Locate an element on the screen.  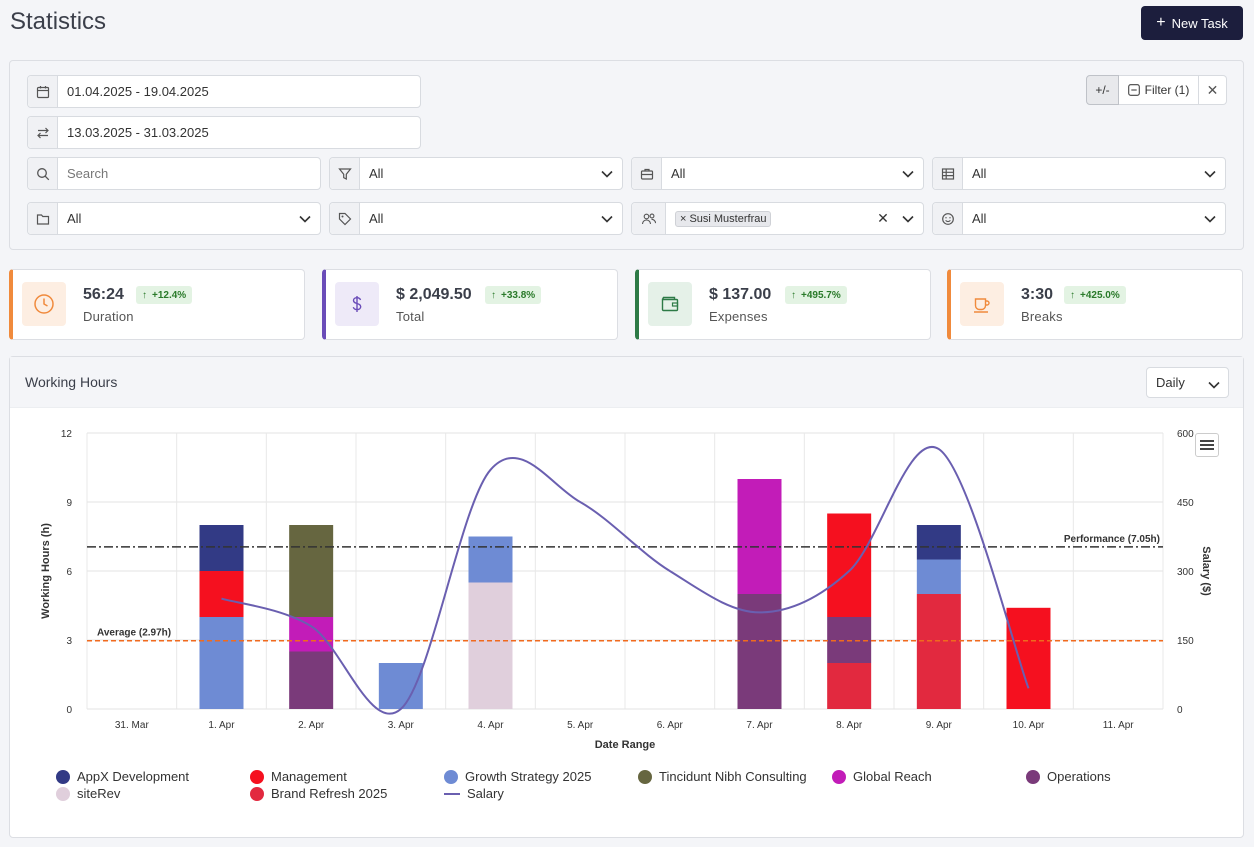
clock-icon is located at coordinates (44, 304).